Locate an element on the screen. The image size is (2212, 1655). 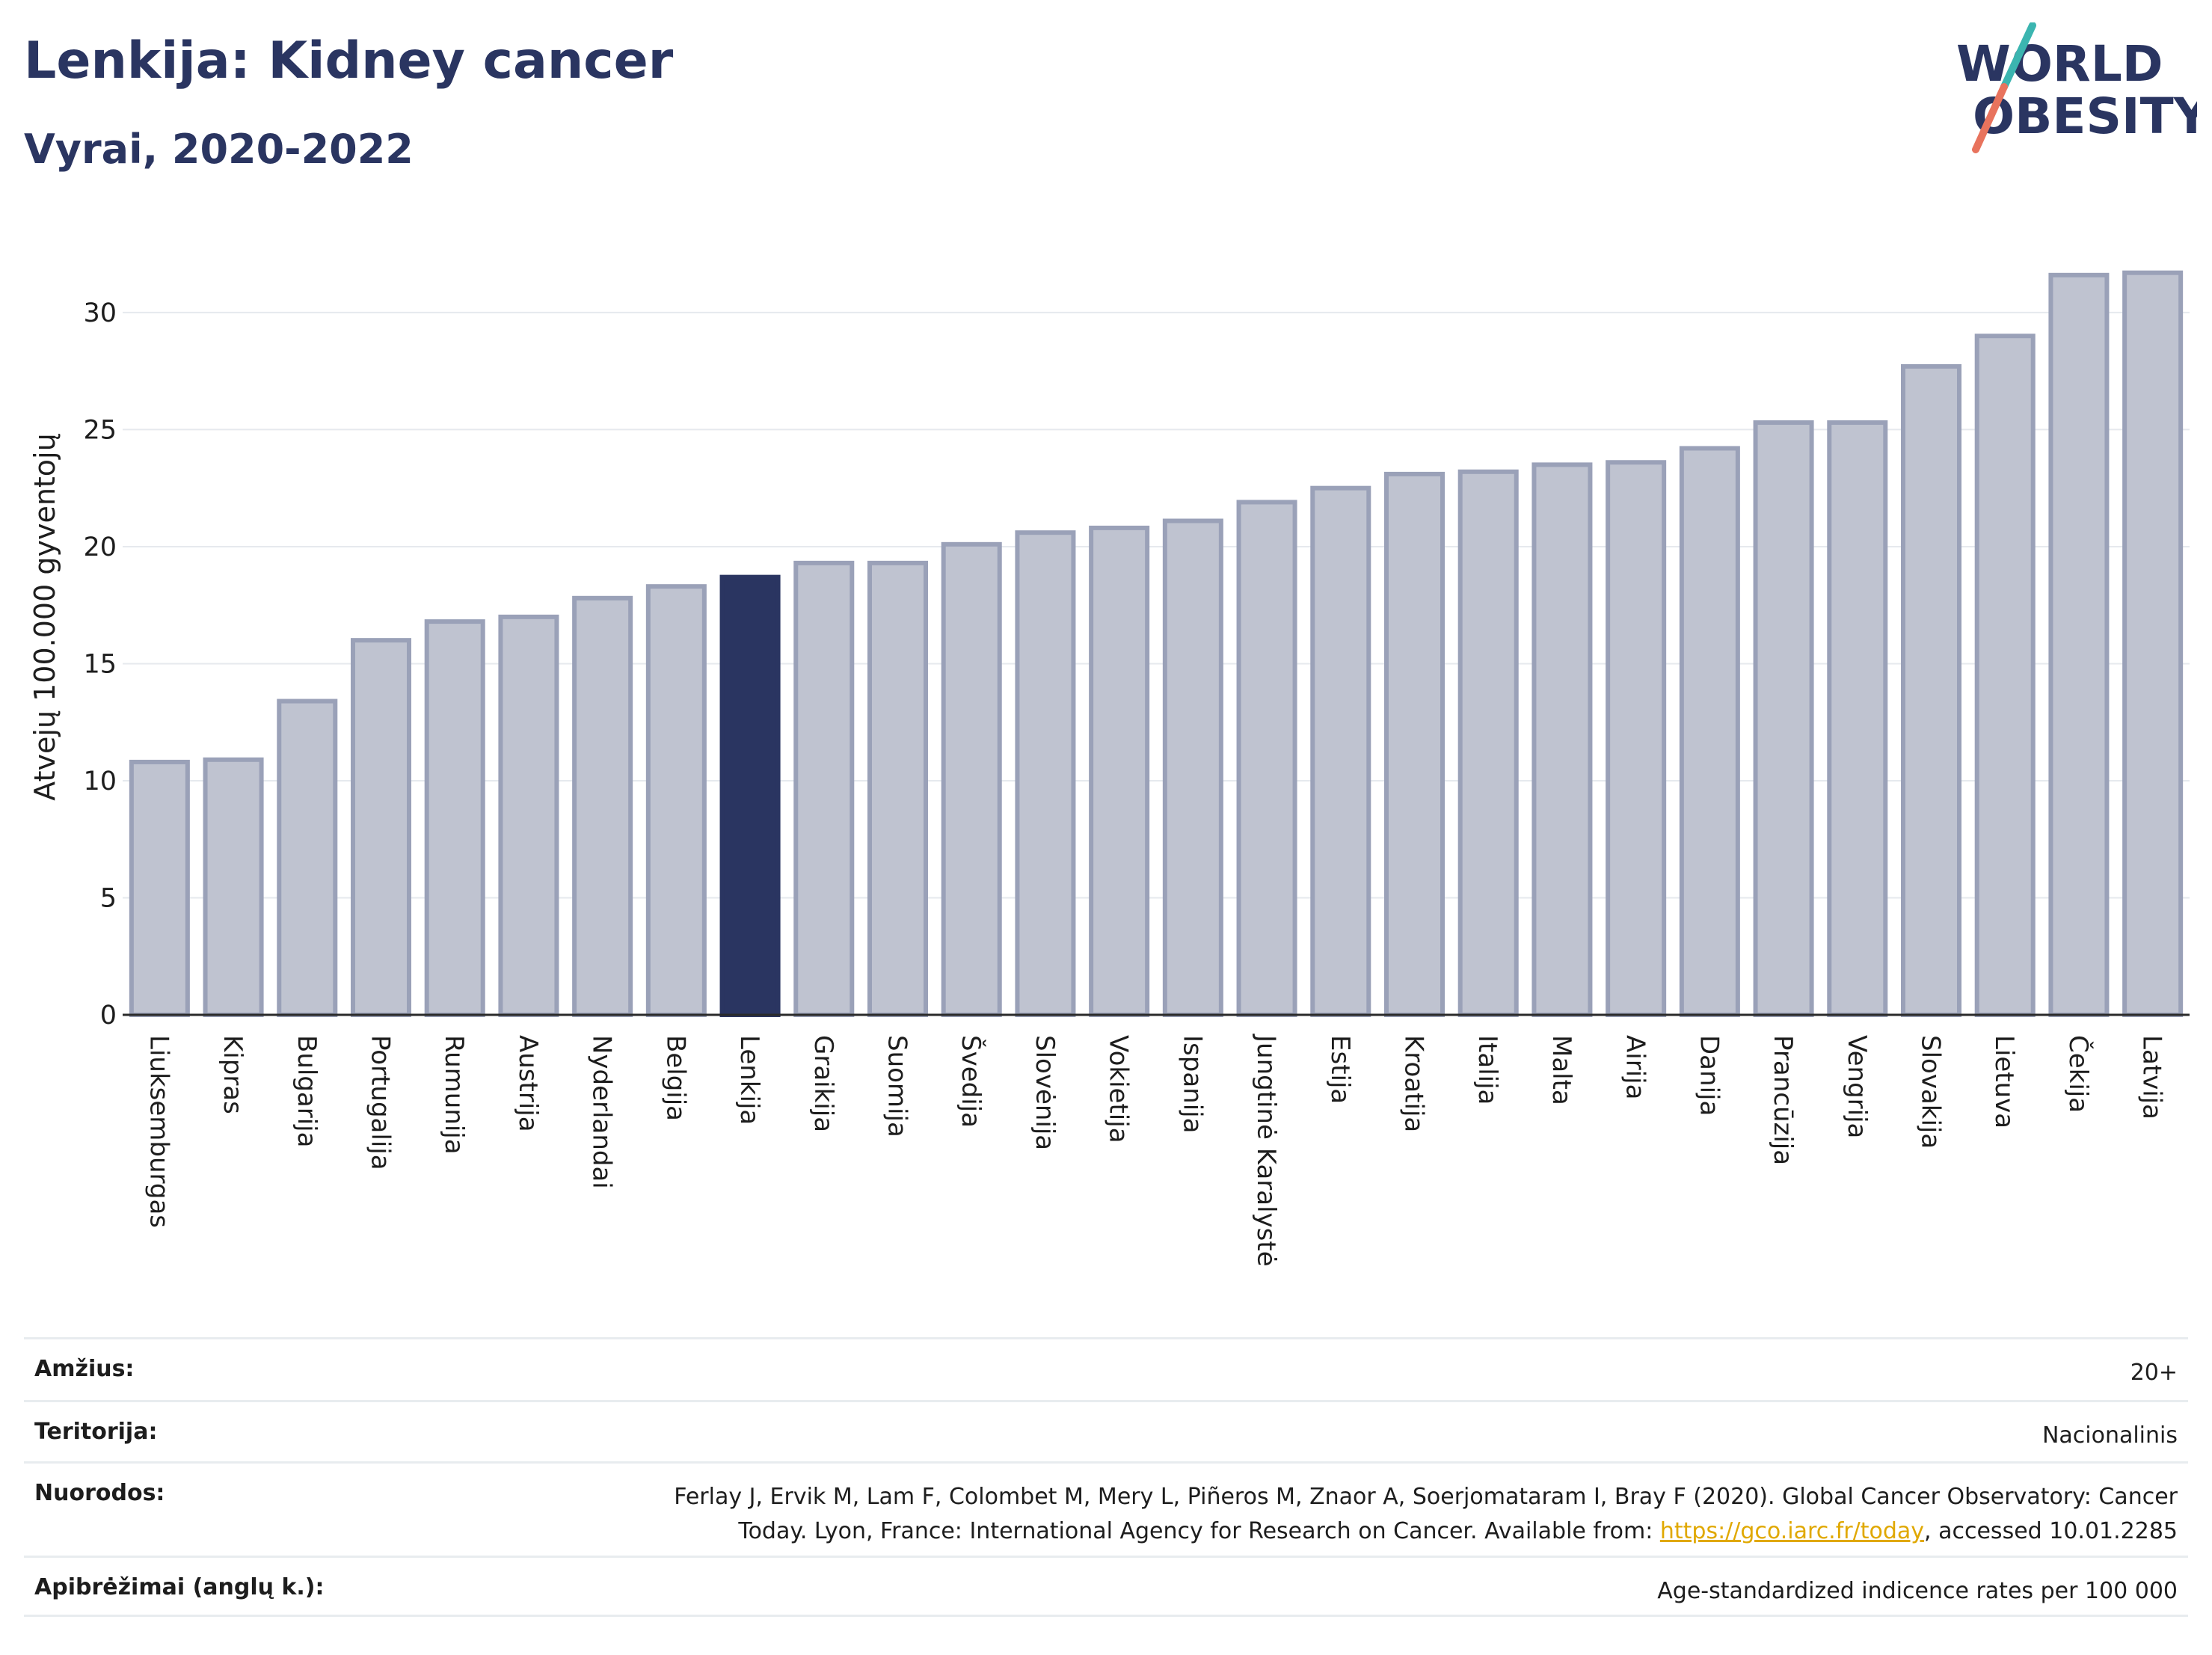
y-tick-label: 15 is located at coordinates (100, 664).